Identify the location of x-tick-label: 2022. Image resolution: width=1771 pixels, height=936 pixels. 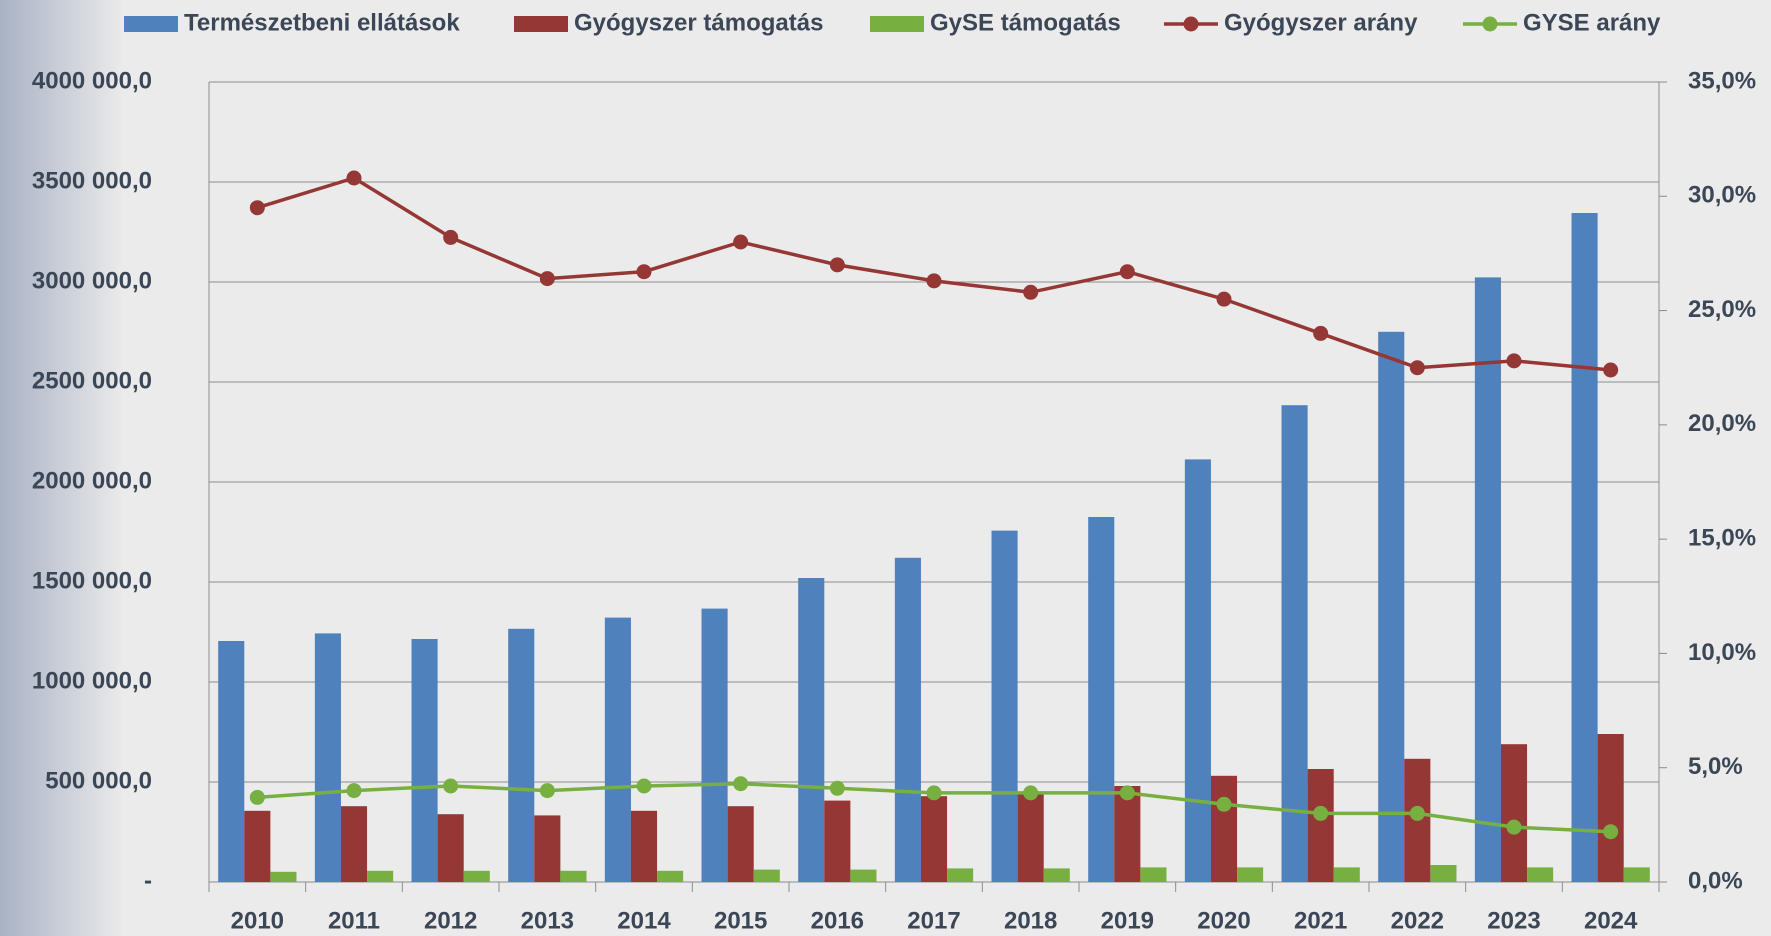
(1417, 920).